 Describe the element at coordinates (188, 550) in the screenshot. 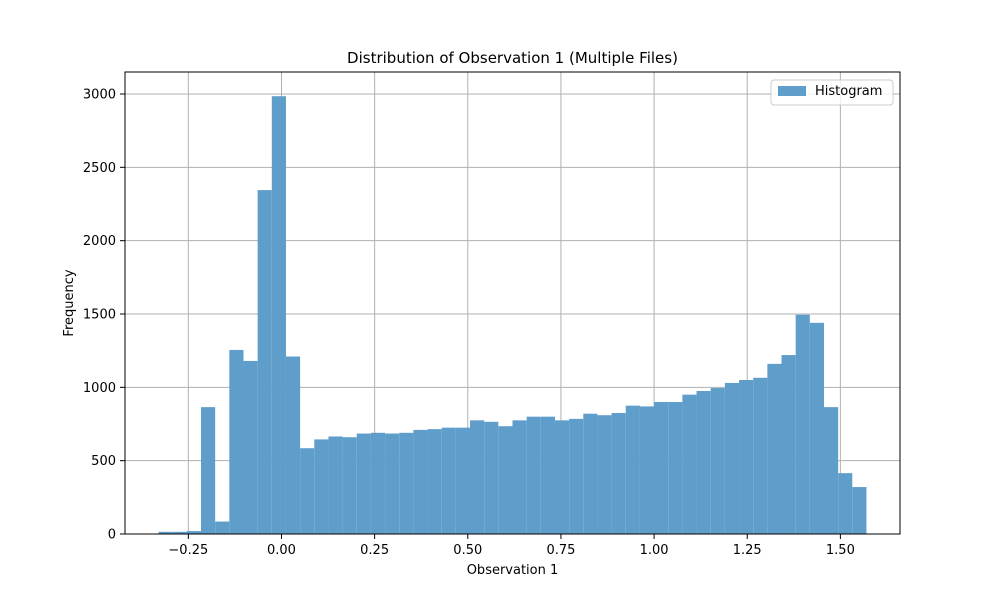

I see `x-tick-label: −0.25` at that location.